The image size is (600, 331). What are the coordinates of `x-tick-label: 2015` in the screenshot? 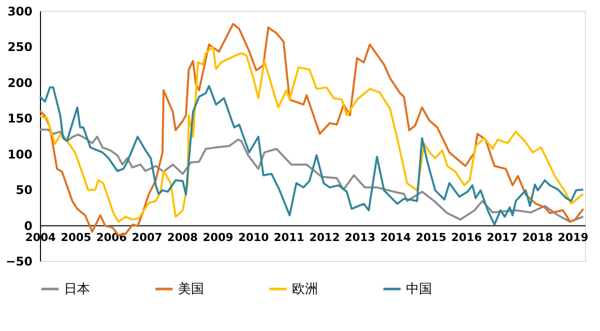 It's located at (431, 237).